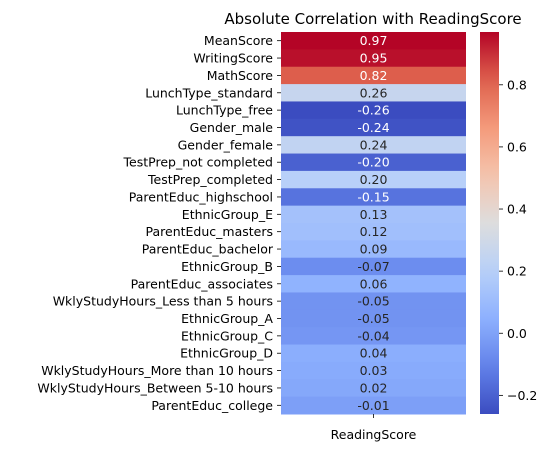 The height and width of the screenshot is (455, 551). Describe the element at coordinates (227, 335) in the screenshot. I see `row-label: EthnicGroup_C` at that location.